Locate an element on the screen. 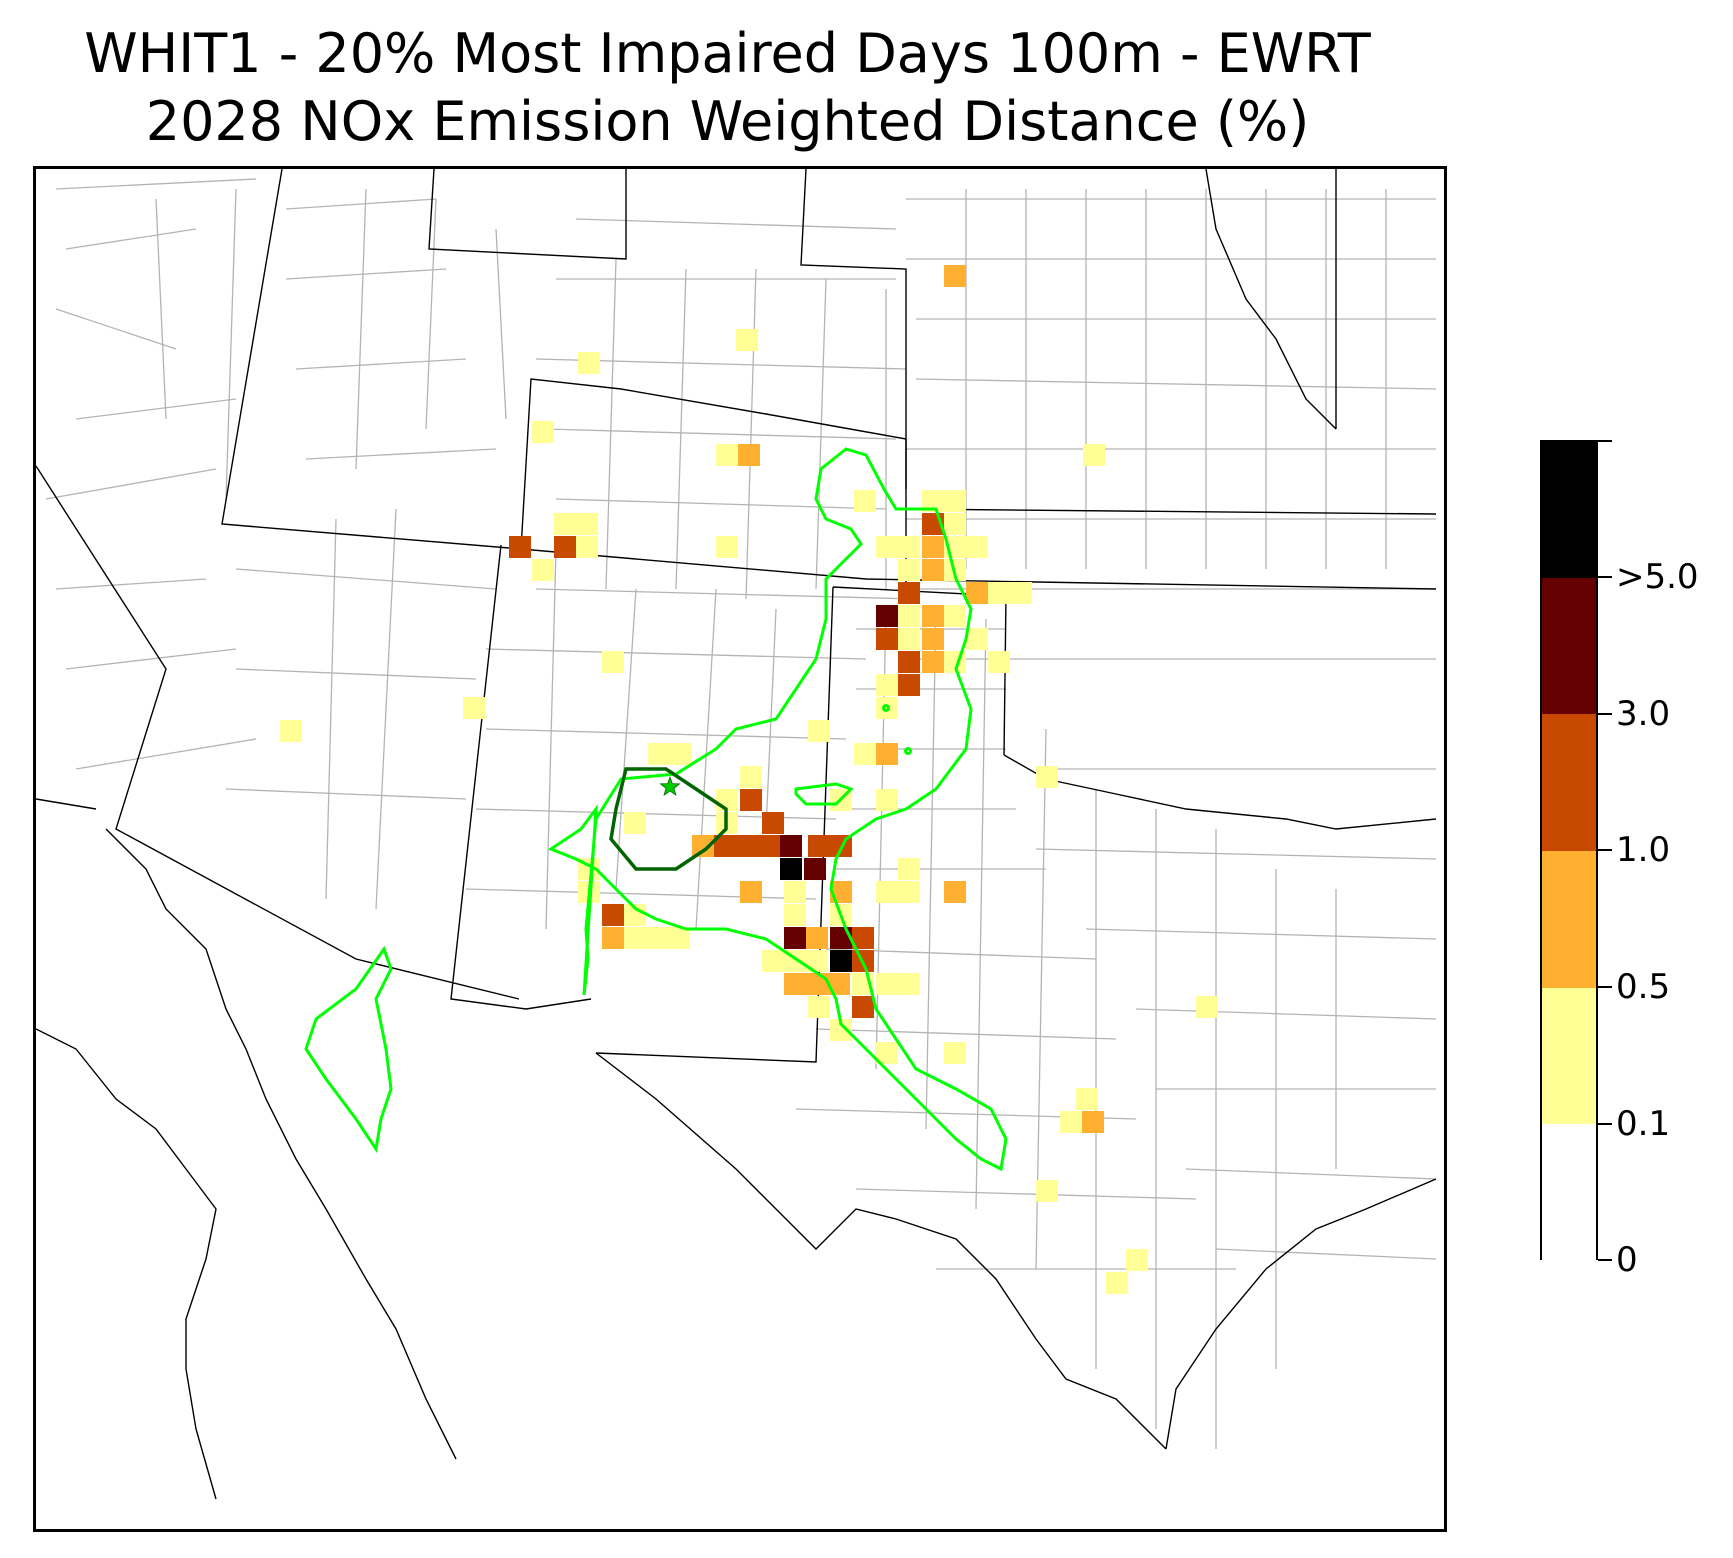 The width and height of the screenshot is (1733, 1558). colorbar-label-0: 0 is located at coordinates (1627, 1260).